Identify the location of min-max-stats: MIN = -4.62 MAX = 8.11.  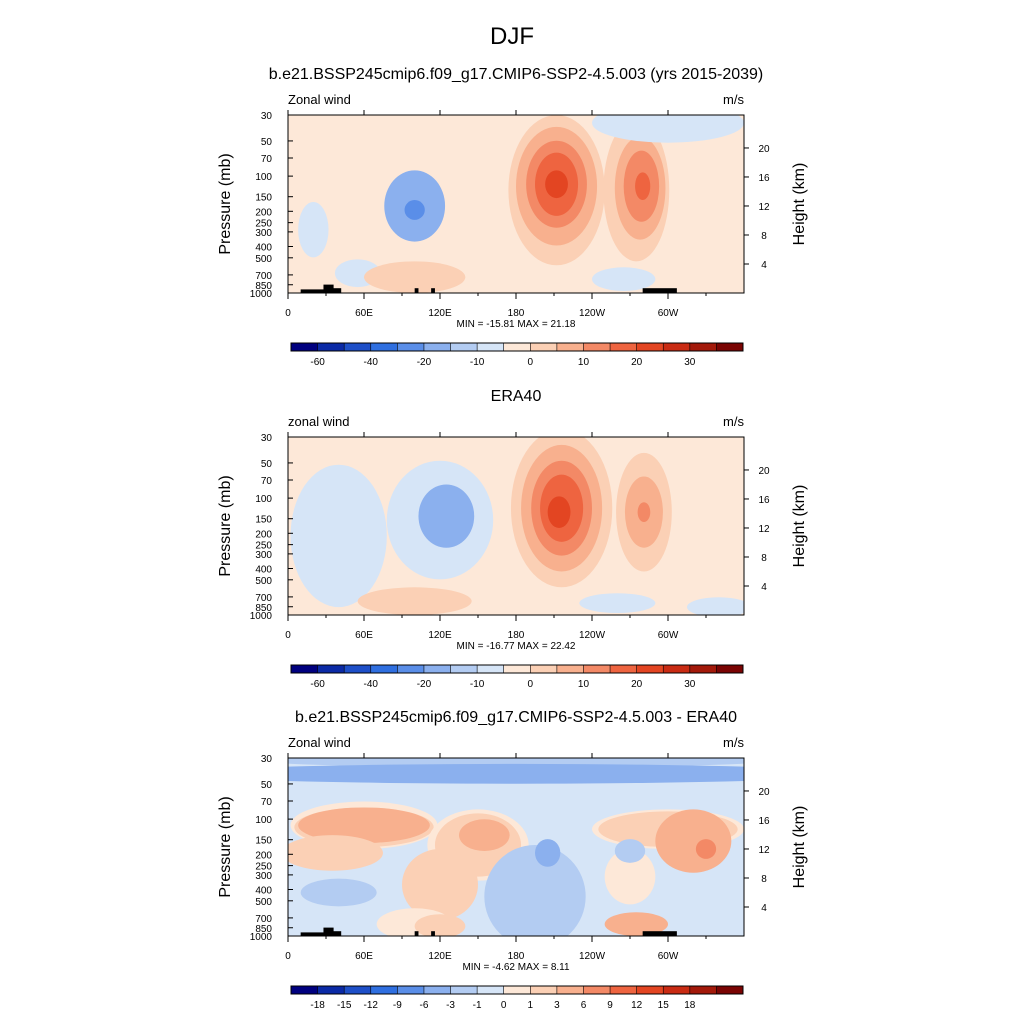
(516, 967).